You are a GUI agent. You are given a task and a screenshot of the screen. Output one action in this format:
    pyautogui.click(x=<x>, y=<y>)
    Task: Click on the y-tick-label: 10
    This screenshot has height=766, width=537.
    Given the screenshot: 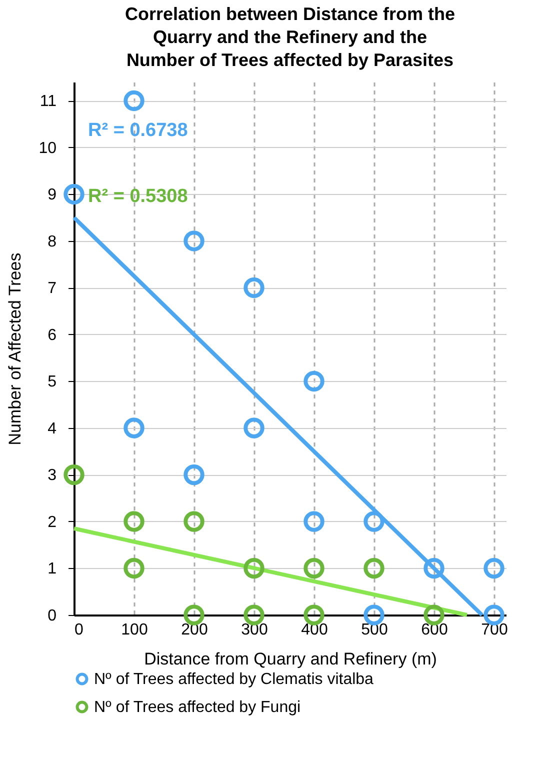 What is the action you would take?
    pyautogui.click(x=47, y=148)
    